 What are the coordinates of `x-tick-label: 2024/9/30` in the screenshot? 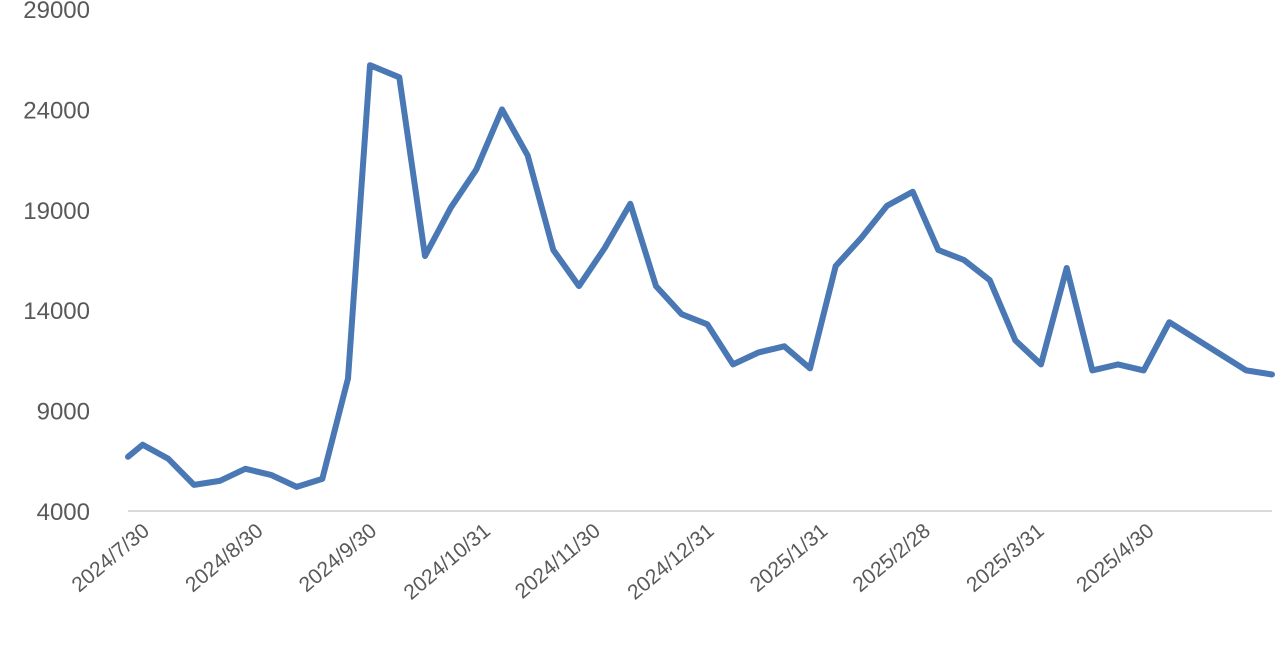 It's located at (338, 558).